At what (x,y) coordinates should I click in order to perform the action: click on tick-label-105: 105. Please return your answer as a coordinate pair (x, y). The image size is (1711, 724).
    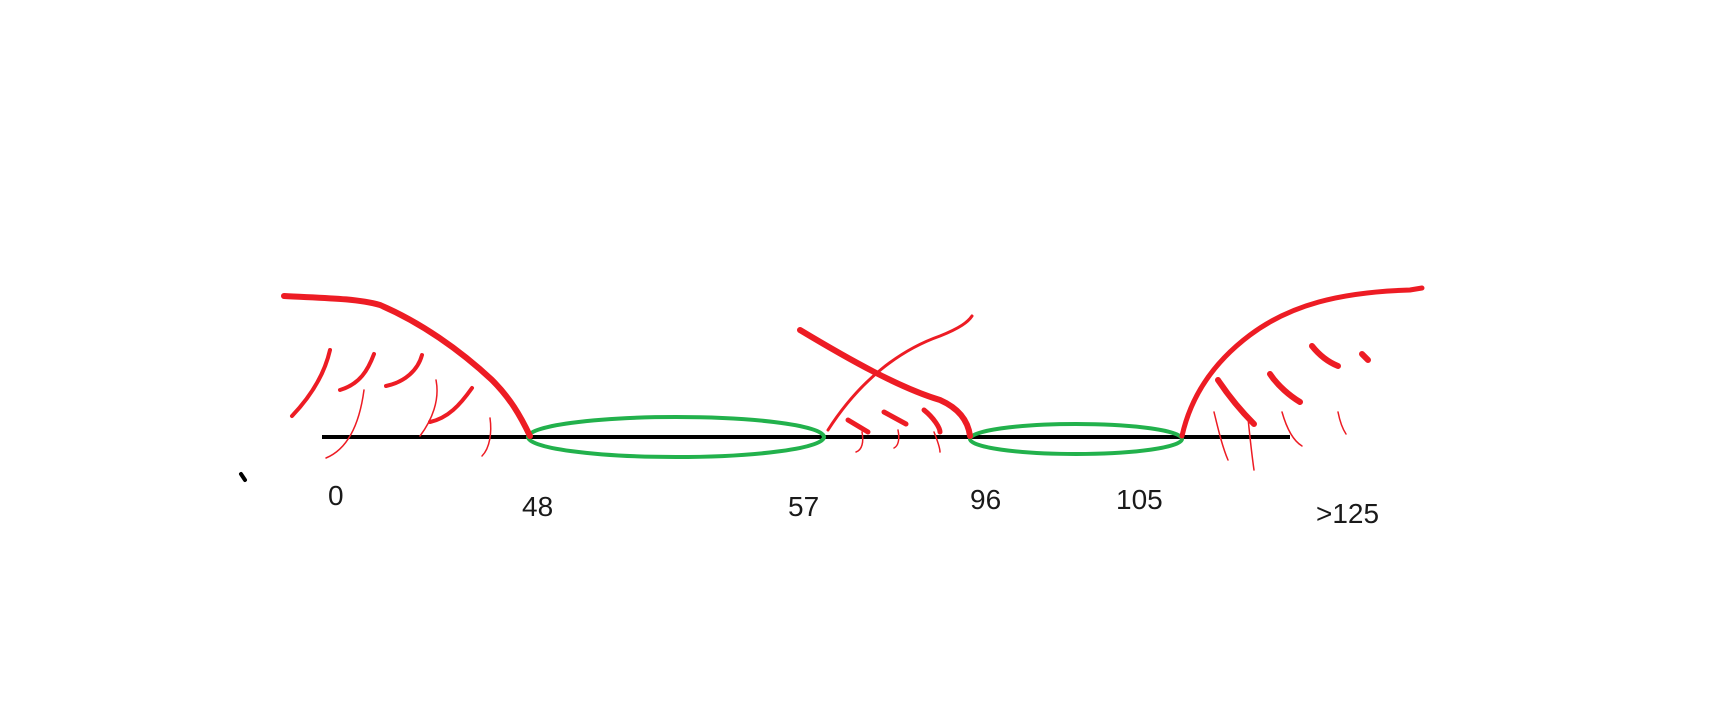
    Looking at the image, I should click on (1139, 499).